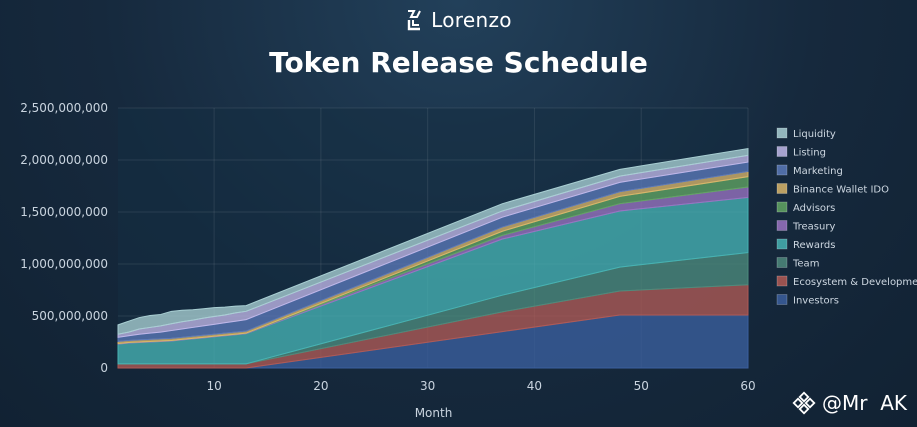 This screenshot has width=917, height=427. What do you see at coordinates (841, 190) in the screenshot?
I see `legend-label-binance-wallet-ido: Binance Wallet IDO` at bounding box center [841, 190].